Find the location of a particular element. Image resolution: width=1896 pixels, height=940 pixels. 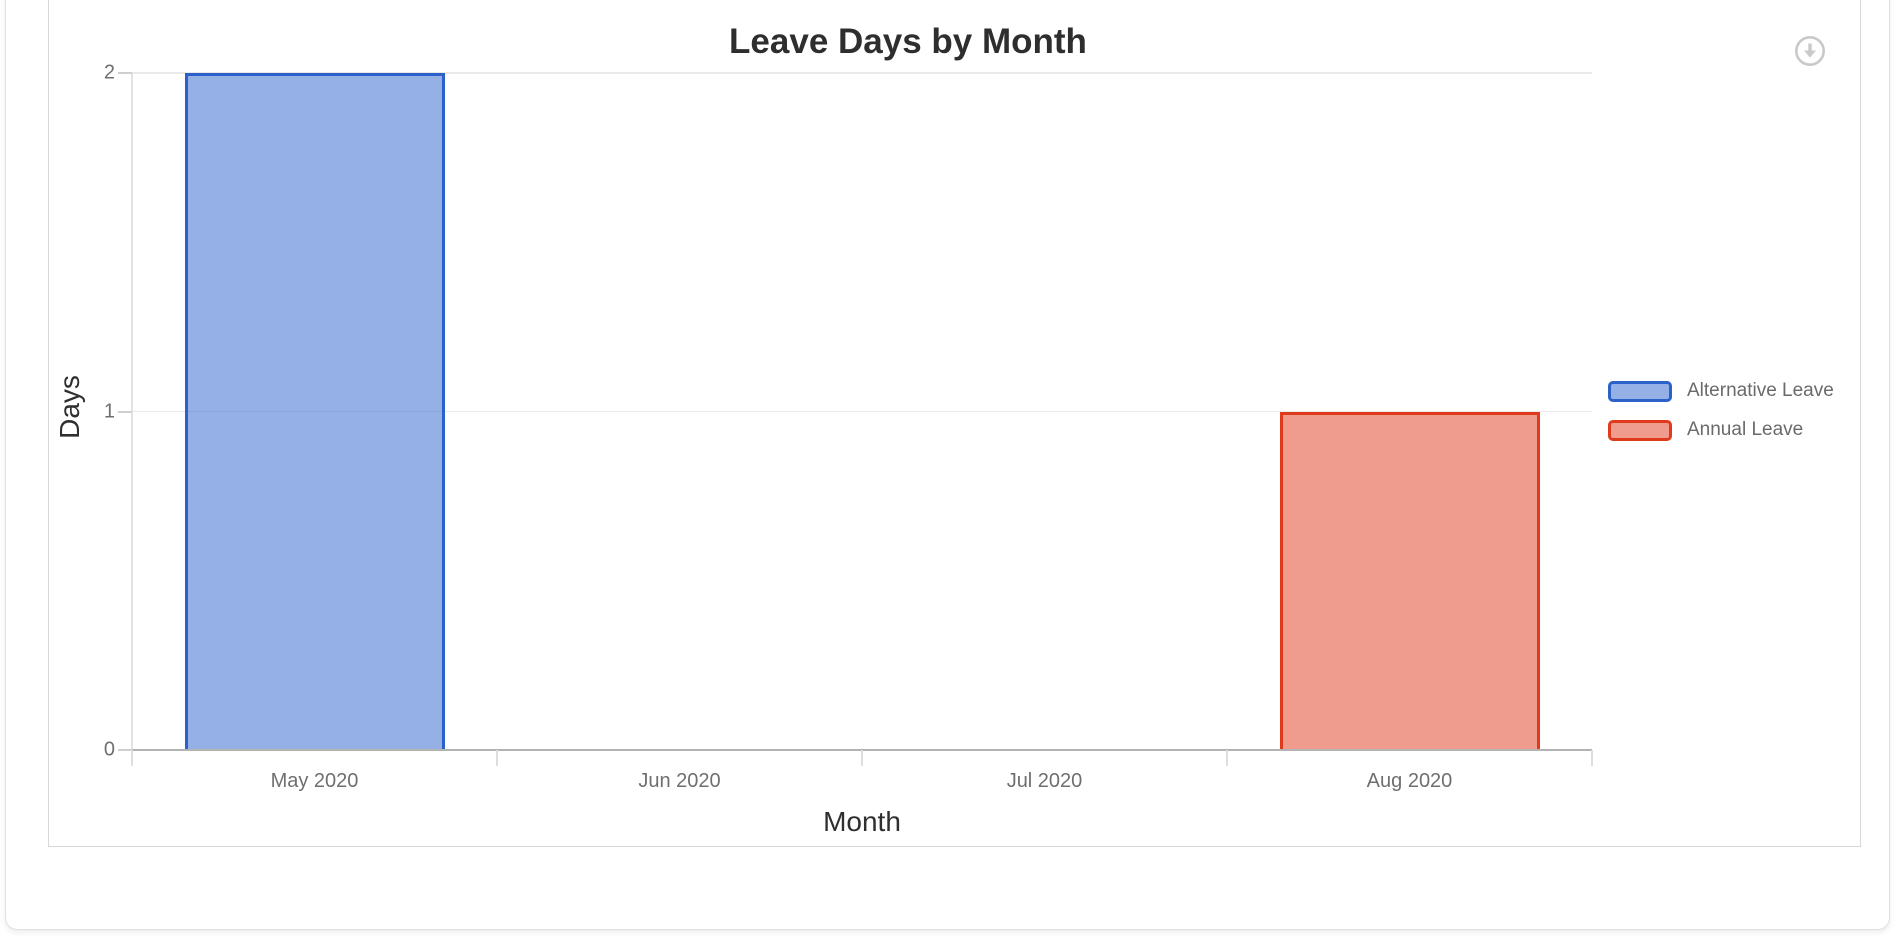

chart-title: Leave Days by Month is located at coordinates (908, 41).